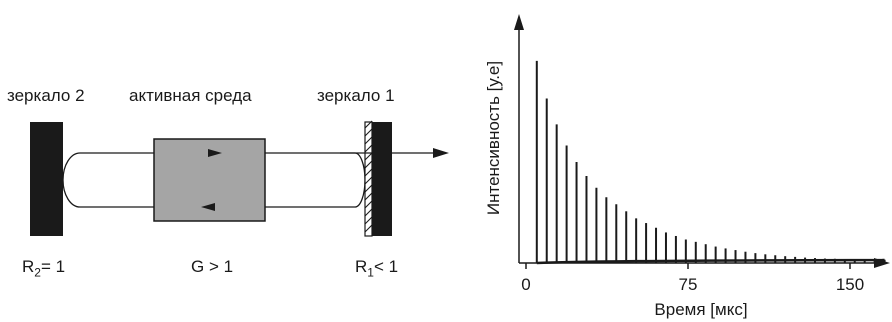 This screenshot has height=322, width=892. What do you see at coordinates (493, 138) in the screenshot?
I see `y-axis-label: Интенсивность [у.е]` at bounding box center [493, 138].